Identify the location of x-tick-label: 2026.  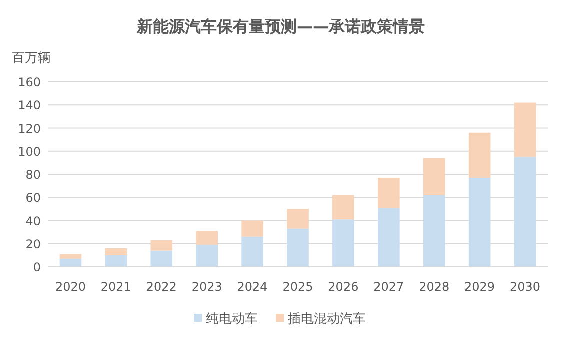
(343, 287).